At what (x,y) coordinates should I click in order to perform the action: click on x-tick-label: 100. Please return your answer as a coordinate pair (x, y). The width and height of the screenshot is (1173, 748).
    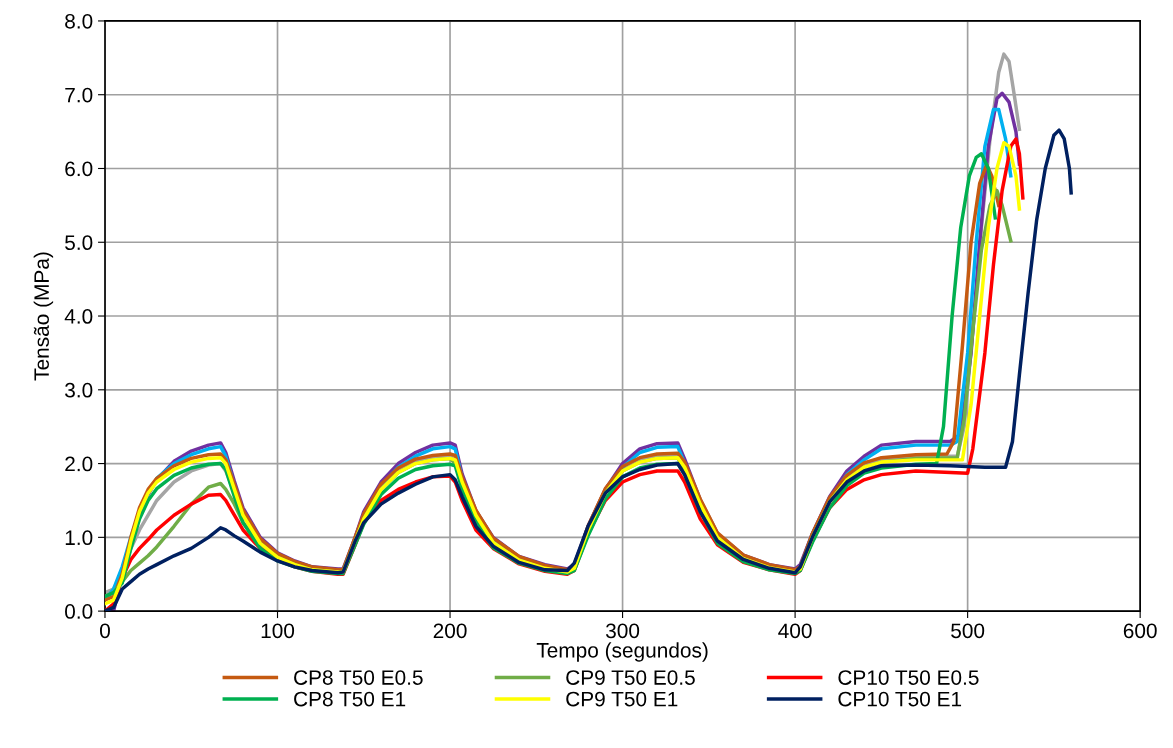
    Looking at the image, I should click on (278, 631).